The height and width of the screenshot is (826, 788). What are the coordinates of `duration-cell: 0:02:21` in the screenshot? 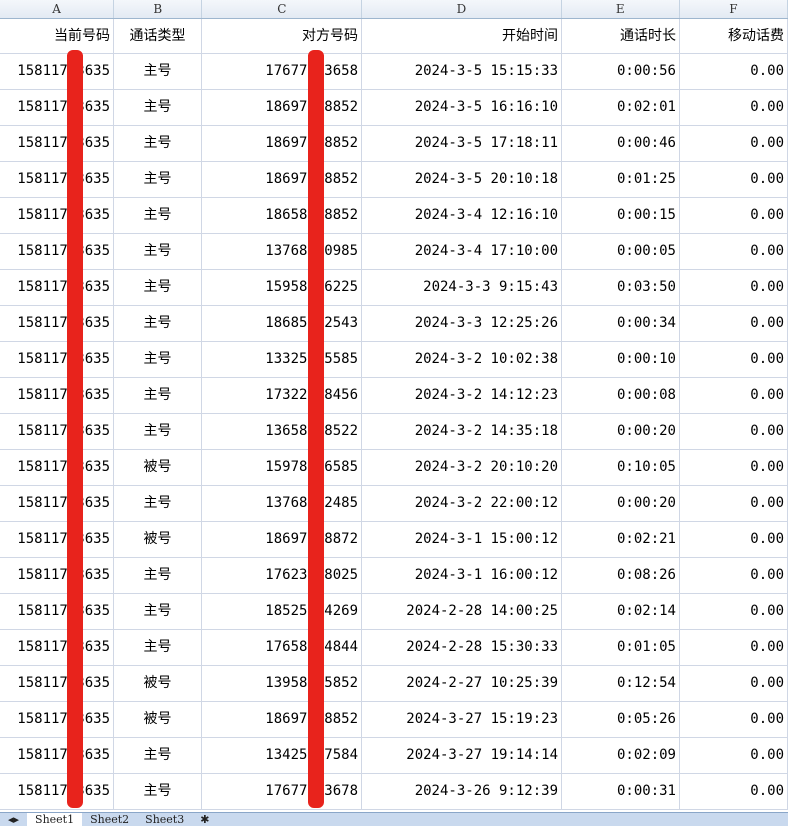 It's located at (621, 539).